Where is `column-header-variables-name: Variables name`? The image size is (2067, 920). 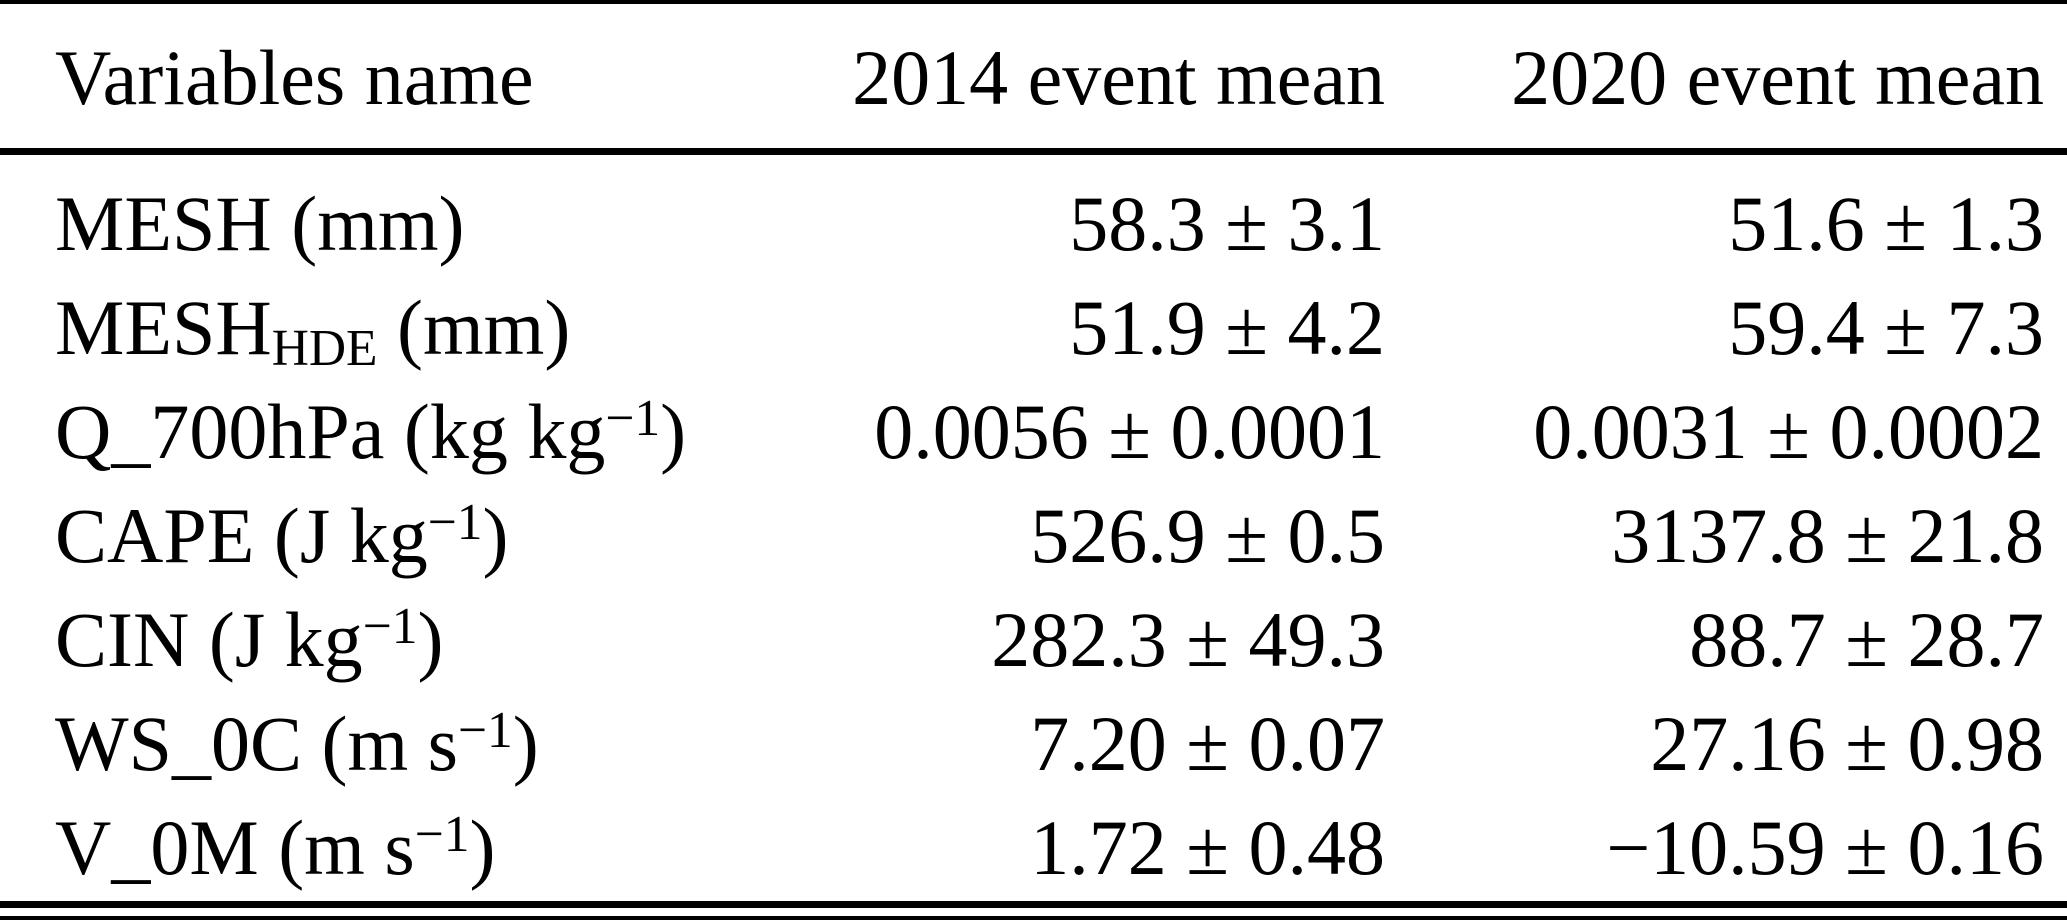 column-header-variables-name: Variables name is located at coordinates (294, 77).